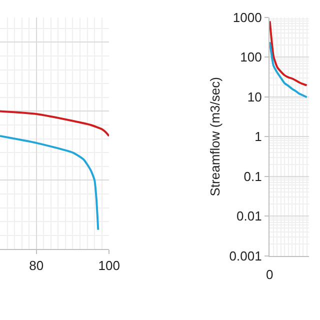 This screenshot has height=320, width=320. What do you see at coordinates (258, 136) in the screenshot?
I see `y-tick-label: 1` at bounding box center [258, 136].